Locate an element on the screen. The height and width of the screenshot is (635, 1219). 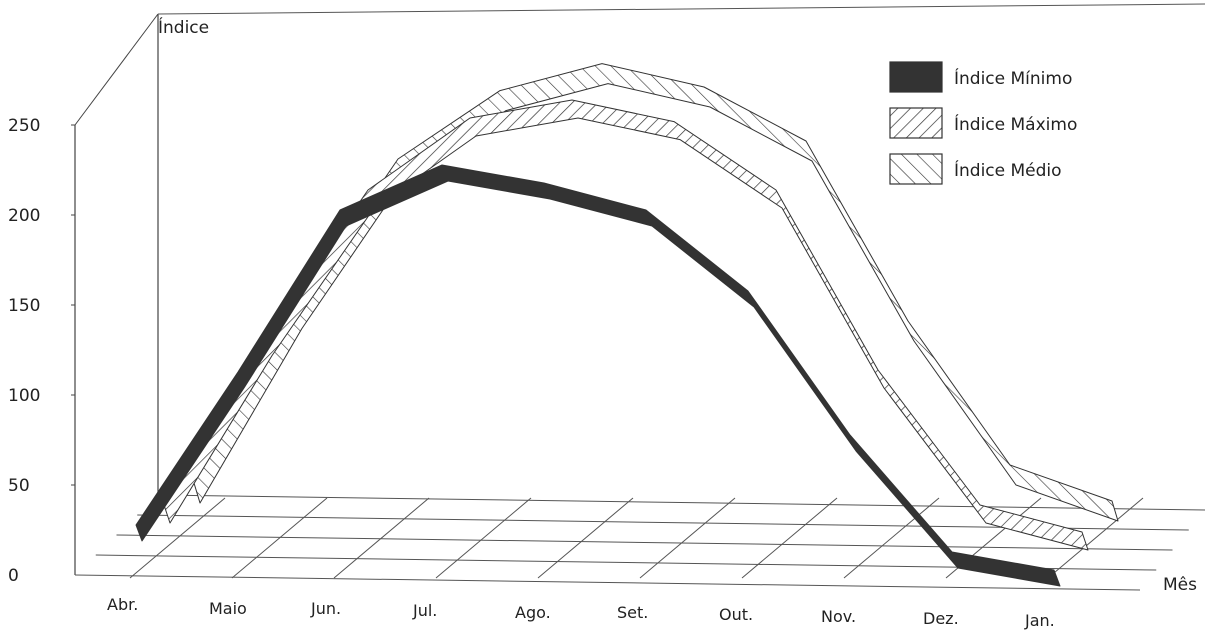
legend-label: Índice Médio is located at coordinates (1008, 170).